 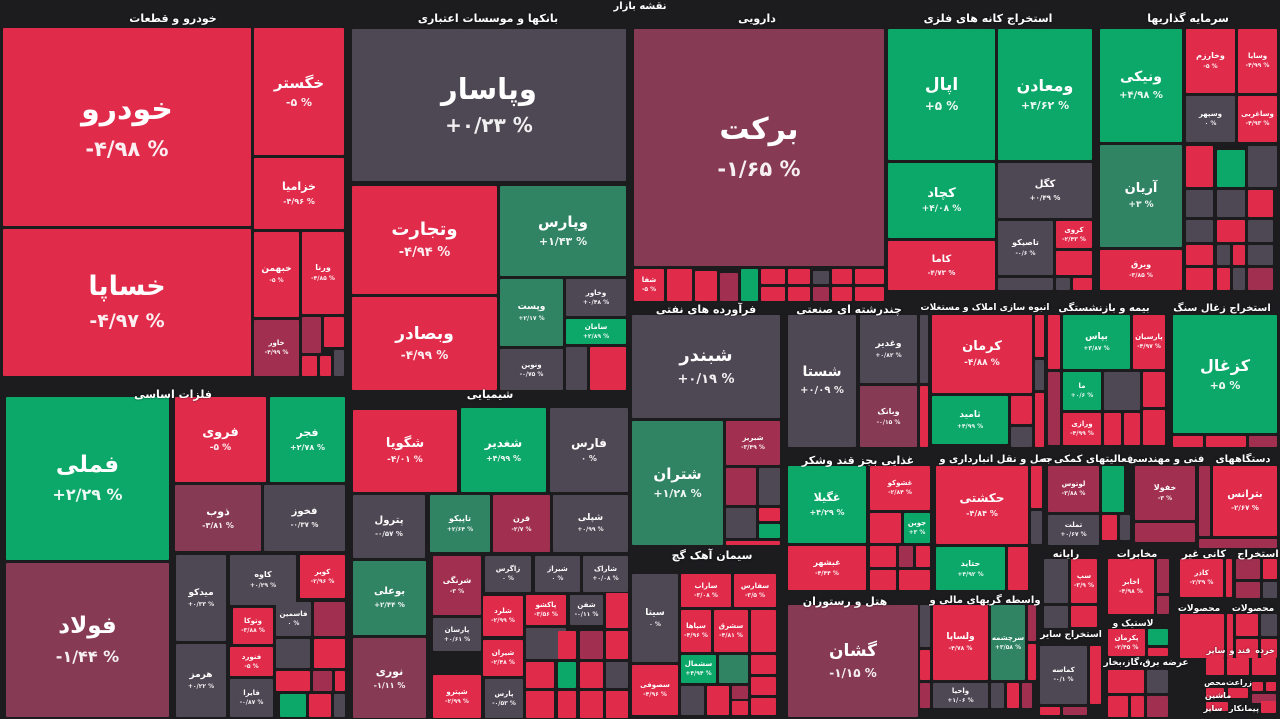 I want to click on tile-خودرو: خودرو -۴/۹۸ %, so click(x=127, y=127).